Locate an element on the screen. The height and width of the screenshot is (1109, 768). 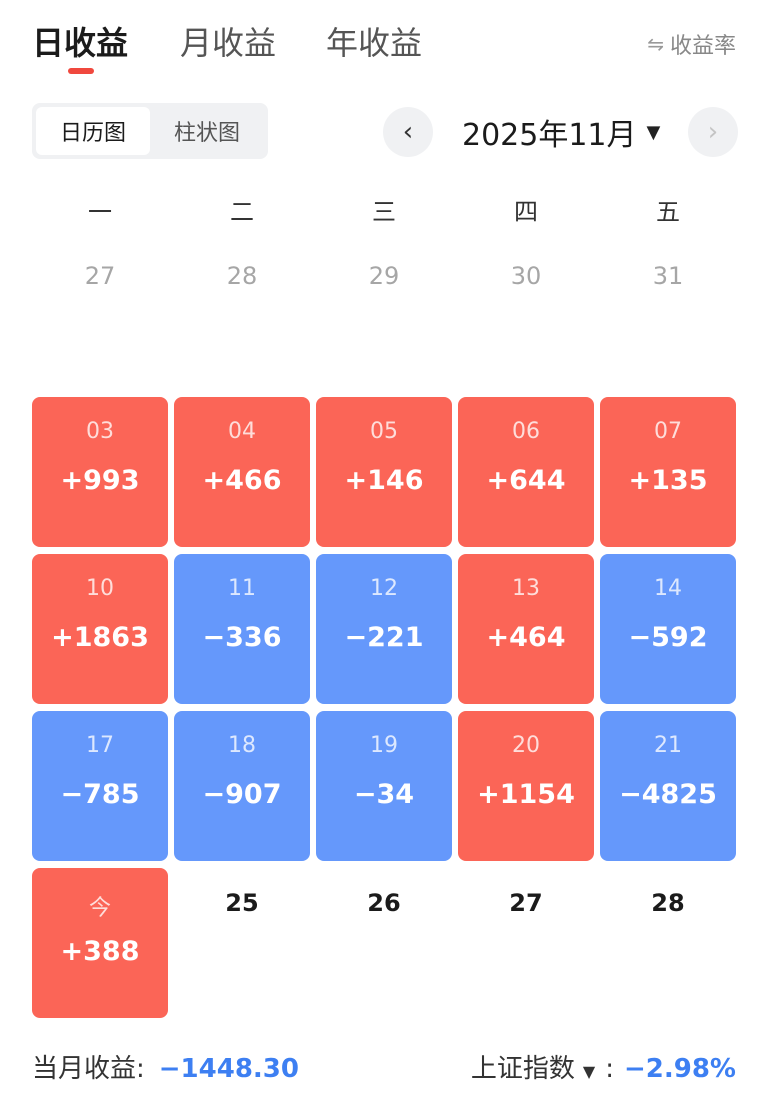
day-cell: 04 +466 is located at coordinates (242, 472).